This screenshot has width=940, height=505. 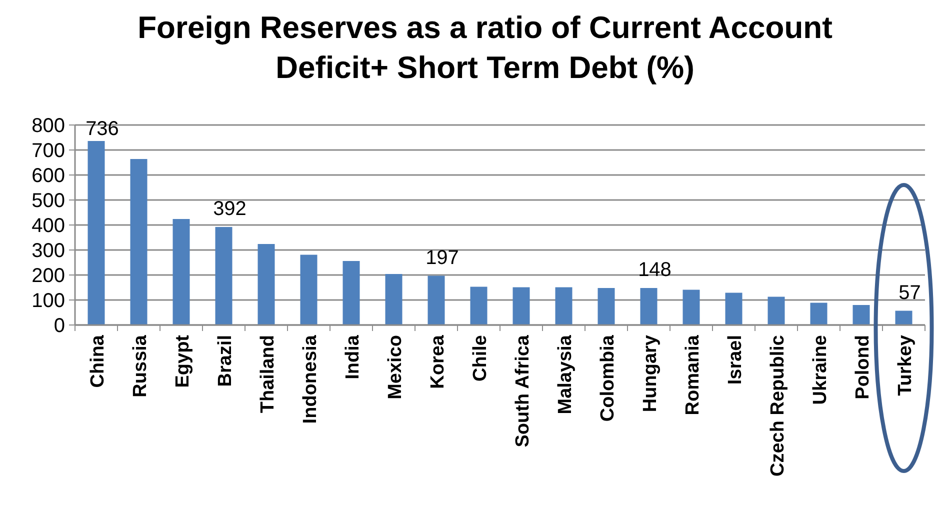 What do you see at coordinates (225, 361) in the screenshot?
I see `x-tick-label: Brazil` at bounding box center [225, 361].